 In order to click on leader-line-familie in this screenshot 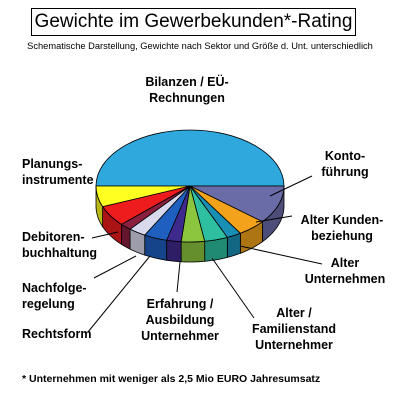, I will do `click(233, 288)`.